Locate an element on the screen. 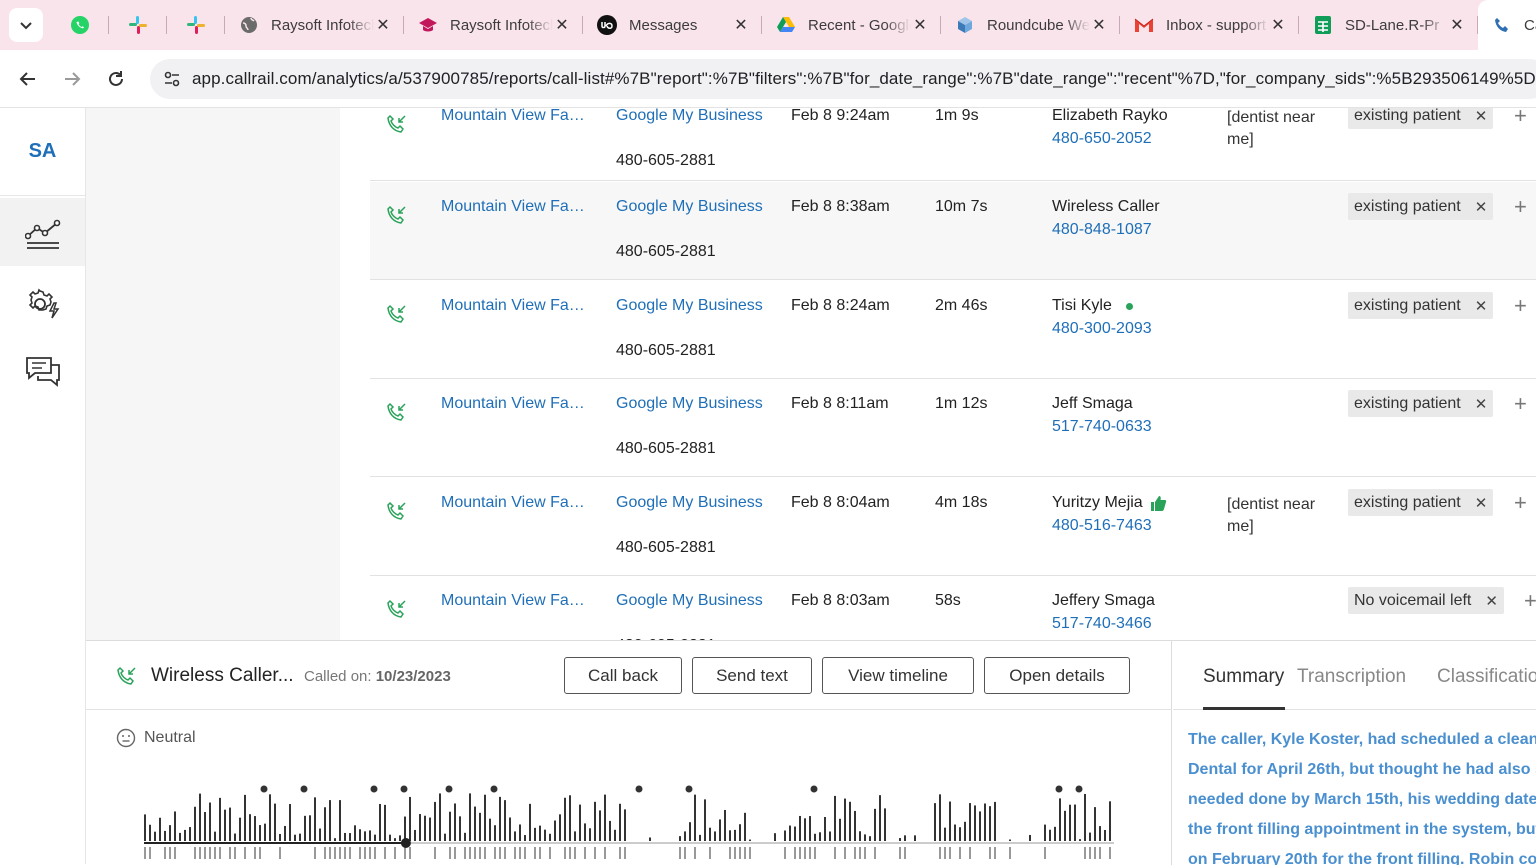  call-back-button: Call back is located at coordinates (623, 675).